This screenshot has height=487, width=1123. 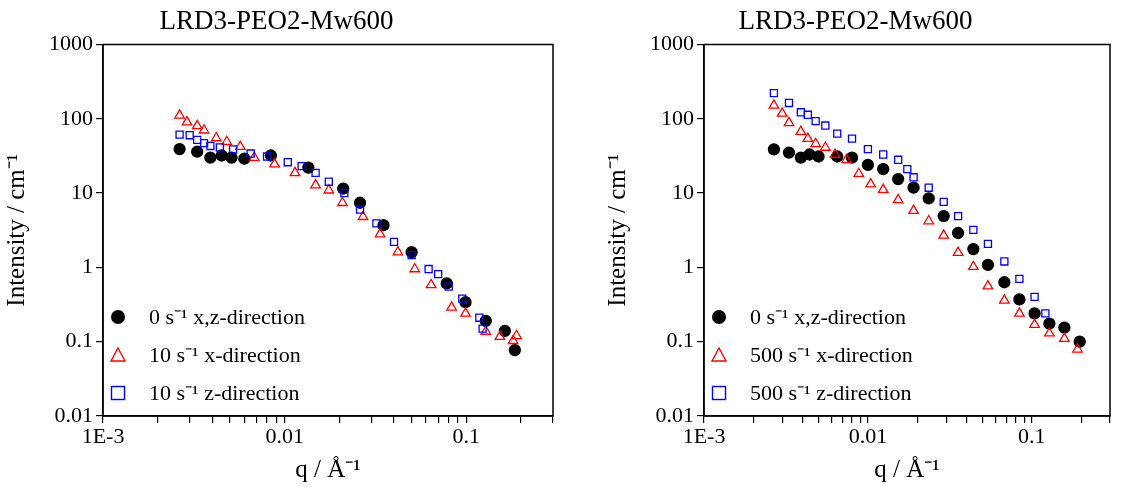 What do you see at coordinates (831, 355) in the screenshot?
I see `legend-label: 500 s⁻¹ x-direction` at bounding box center [831, 355].